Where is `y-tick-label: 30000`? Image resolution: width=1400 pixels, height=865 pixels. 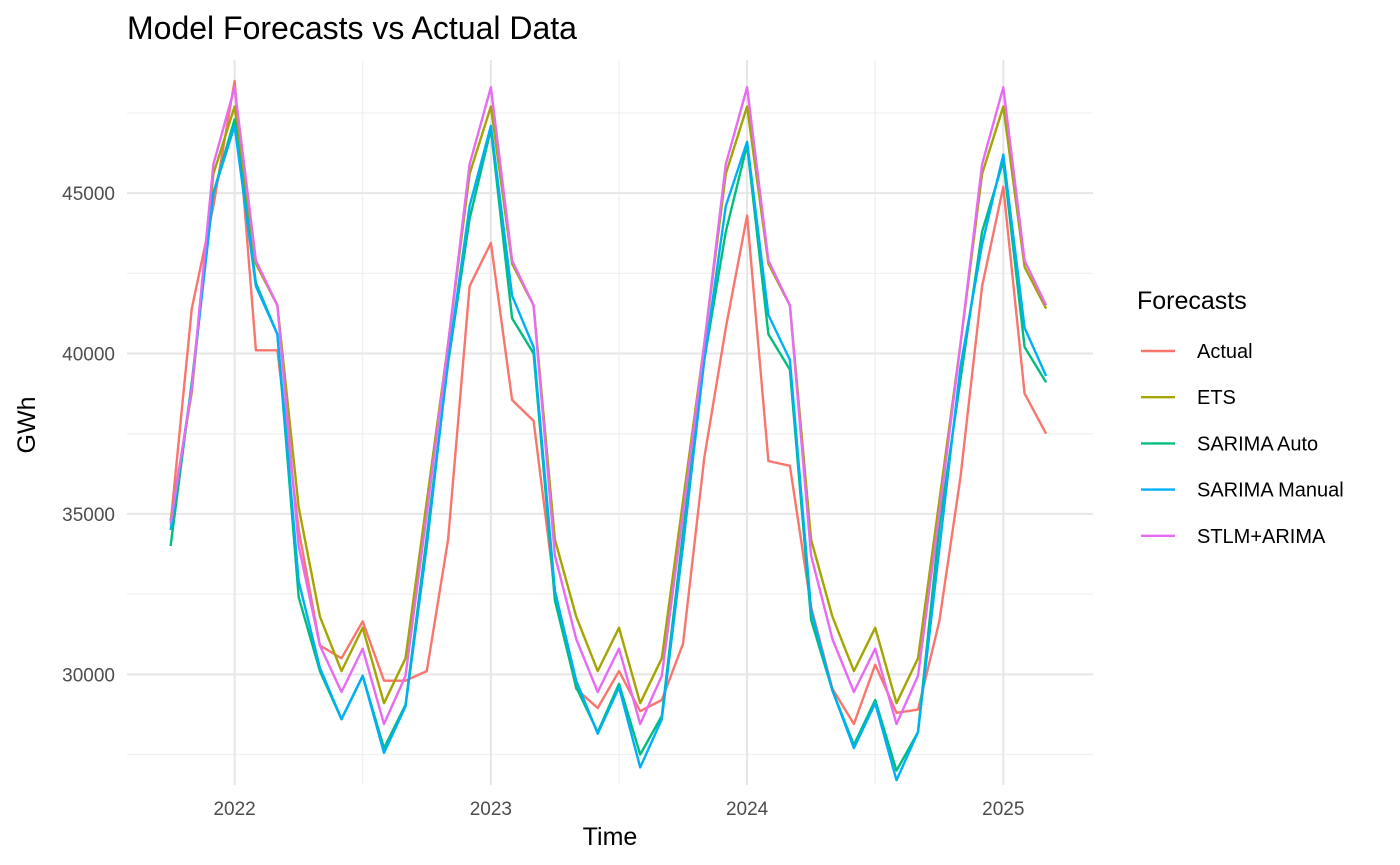
y-tick-label: 30000 is located at coordinates (88, 675).